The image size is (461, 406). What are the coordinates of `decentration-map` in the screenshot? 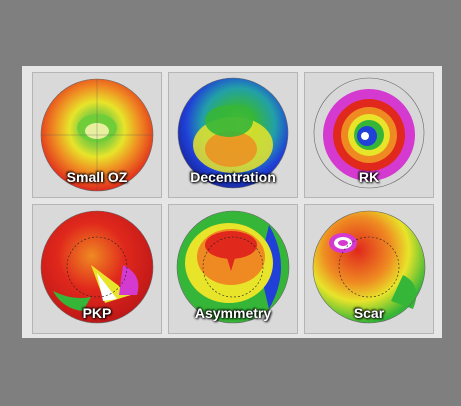 It's located at (233, 133).